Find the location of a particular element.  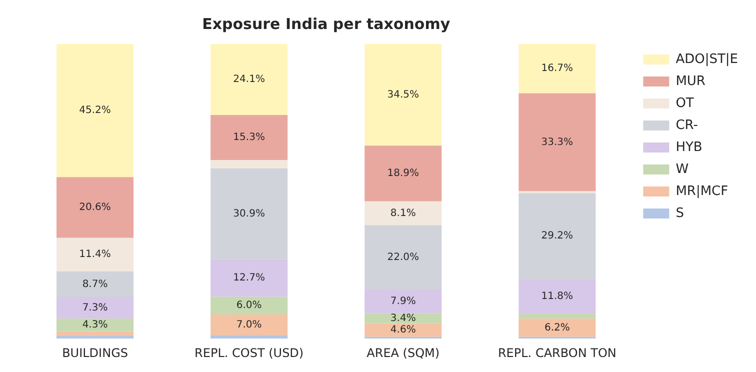

data-label: 11.8% is located at coordinates (557, 296).